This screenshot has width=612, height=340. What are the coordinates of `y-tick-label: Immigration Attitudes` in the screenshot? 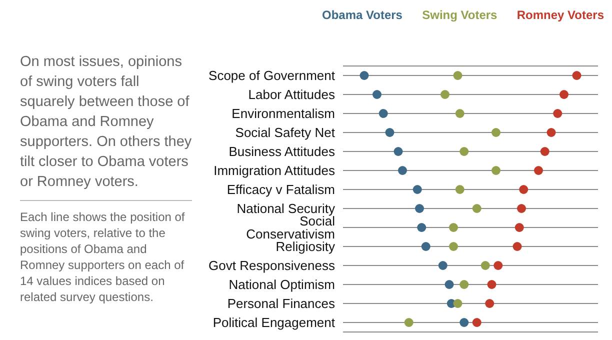 It's located at (275, 170).